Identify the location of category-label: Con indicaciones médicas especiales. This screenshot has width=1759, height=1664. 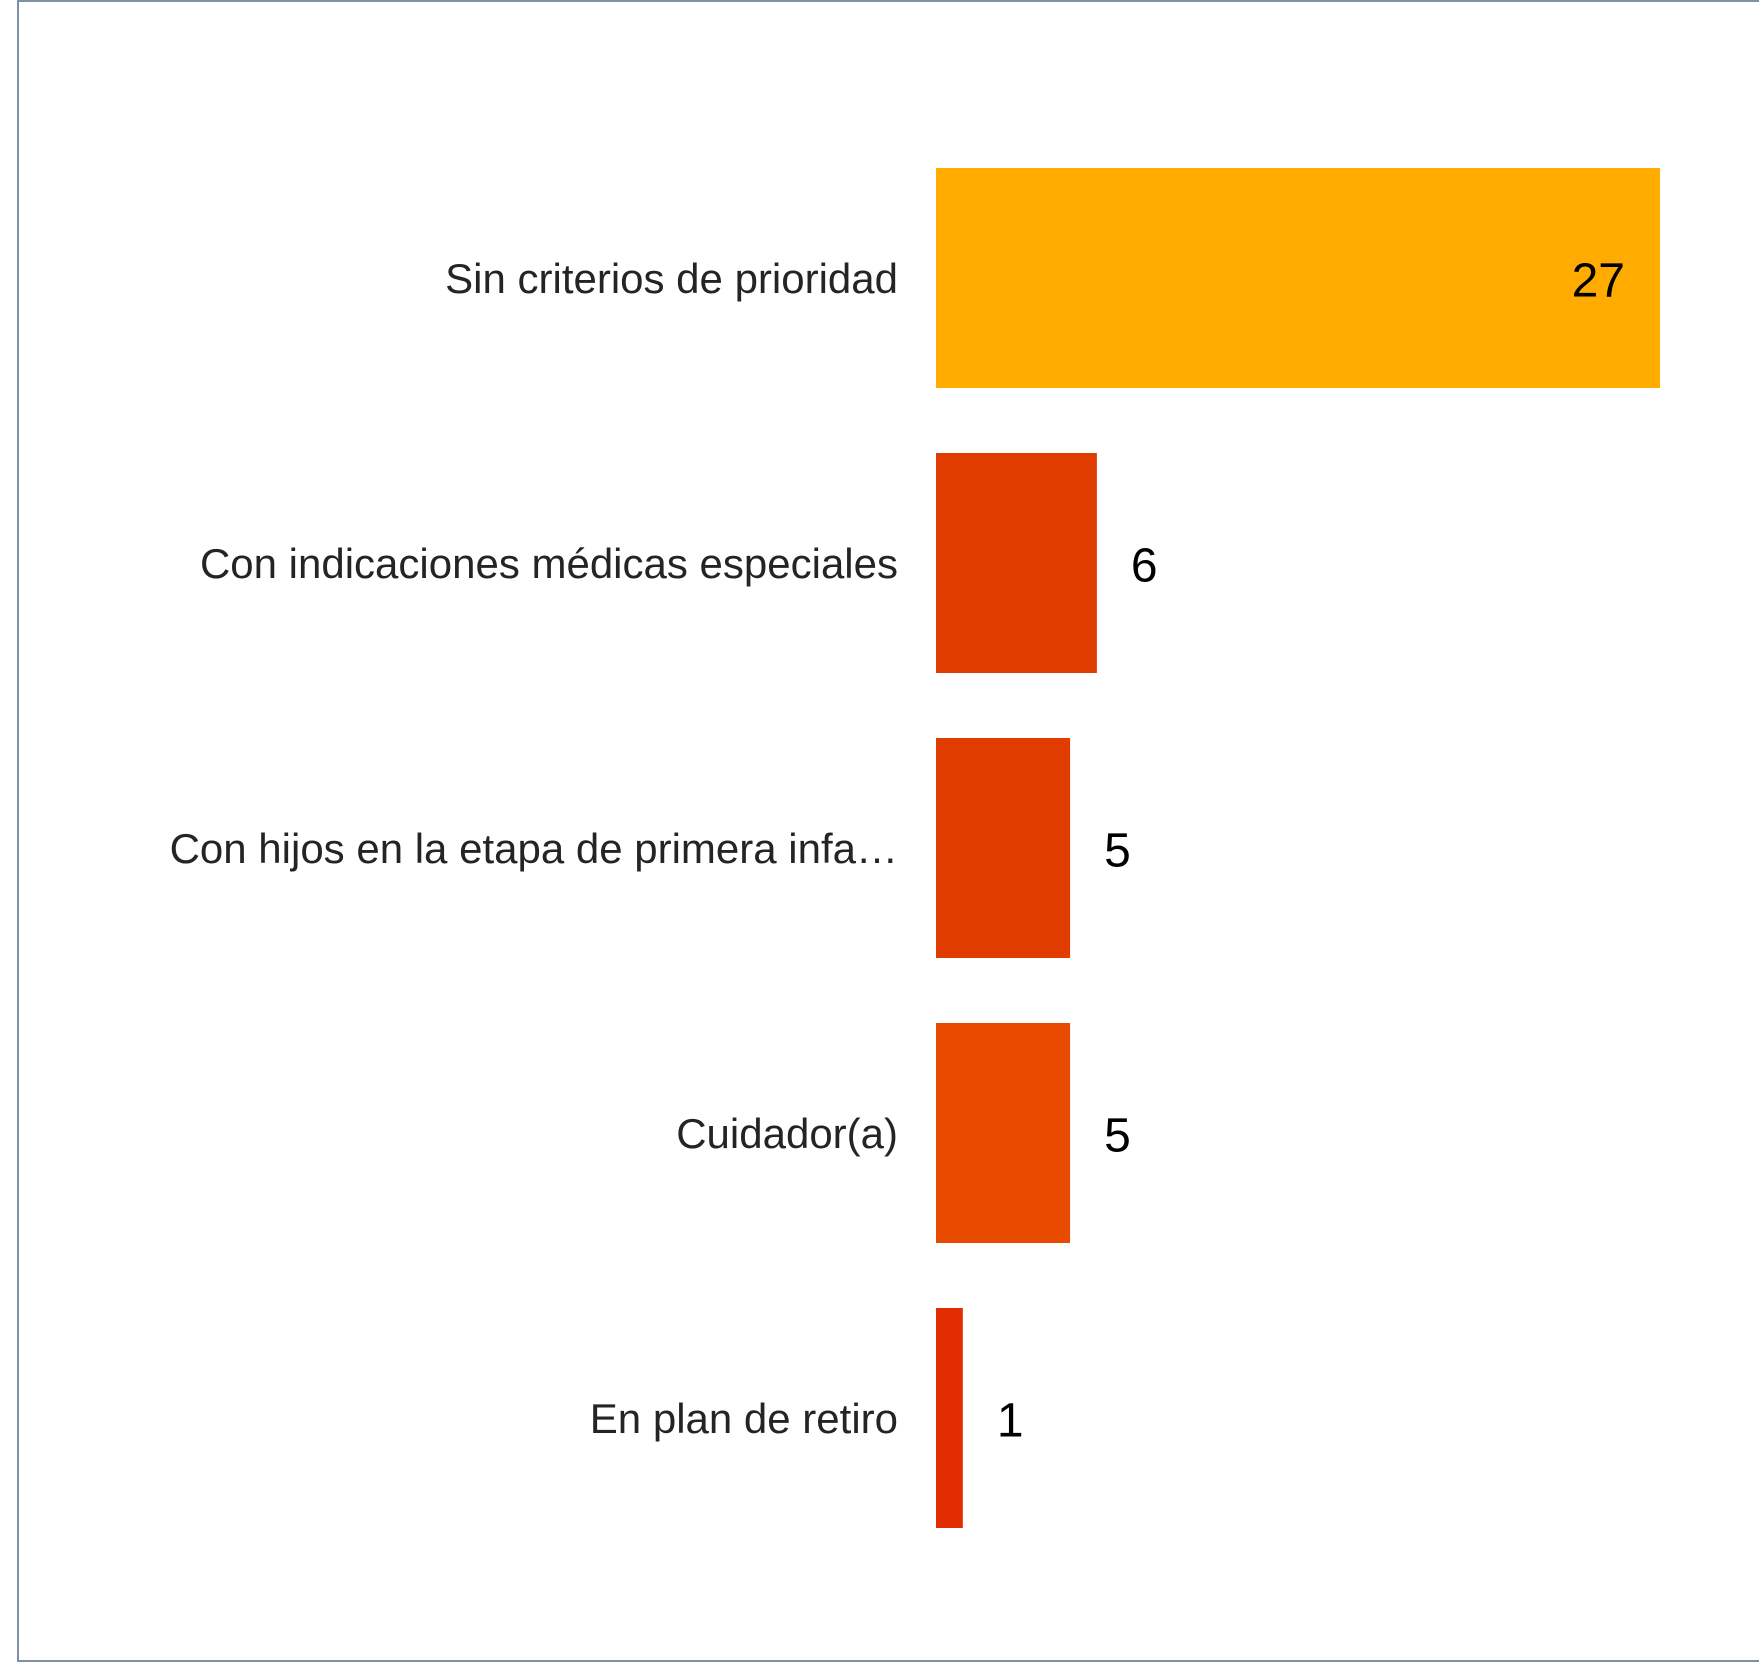
(549, 563).